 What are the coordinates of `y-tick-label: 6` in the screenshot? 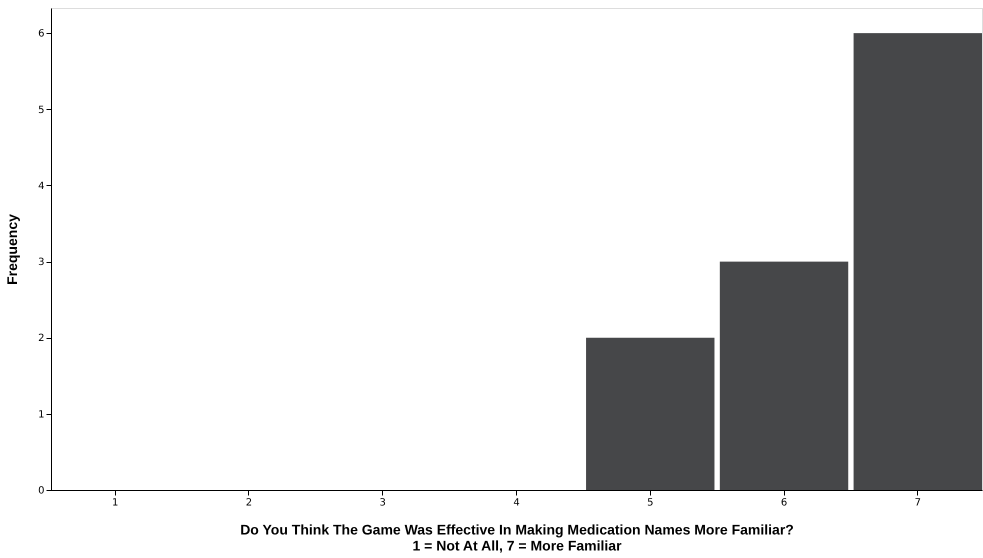 It's located at (41, 34).